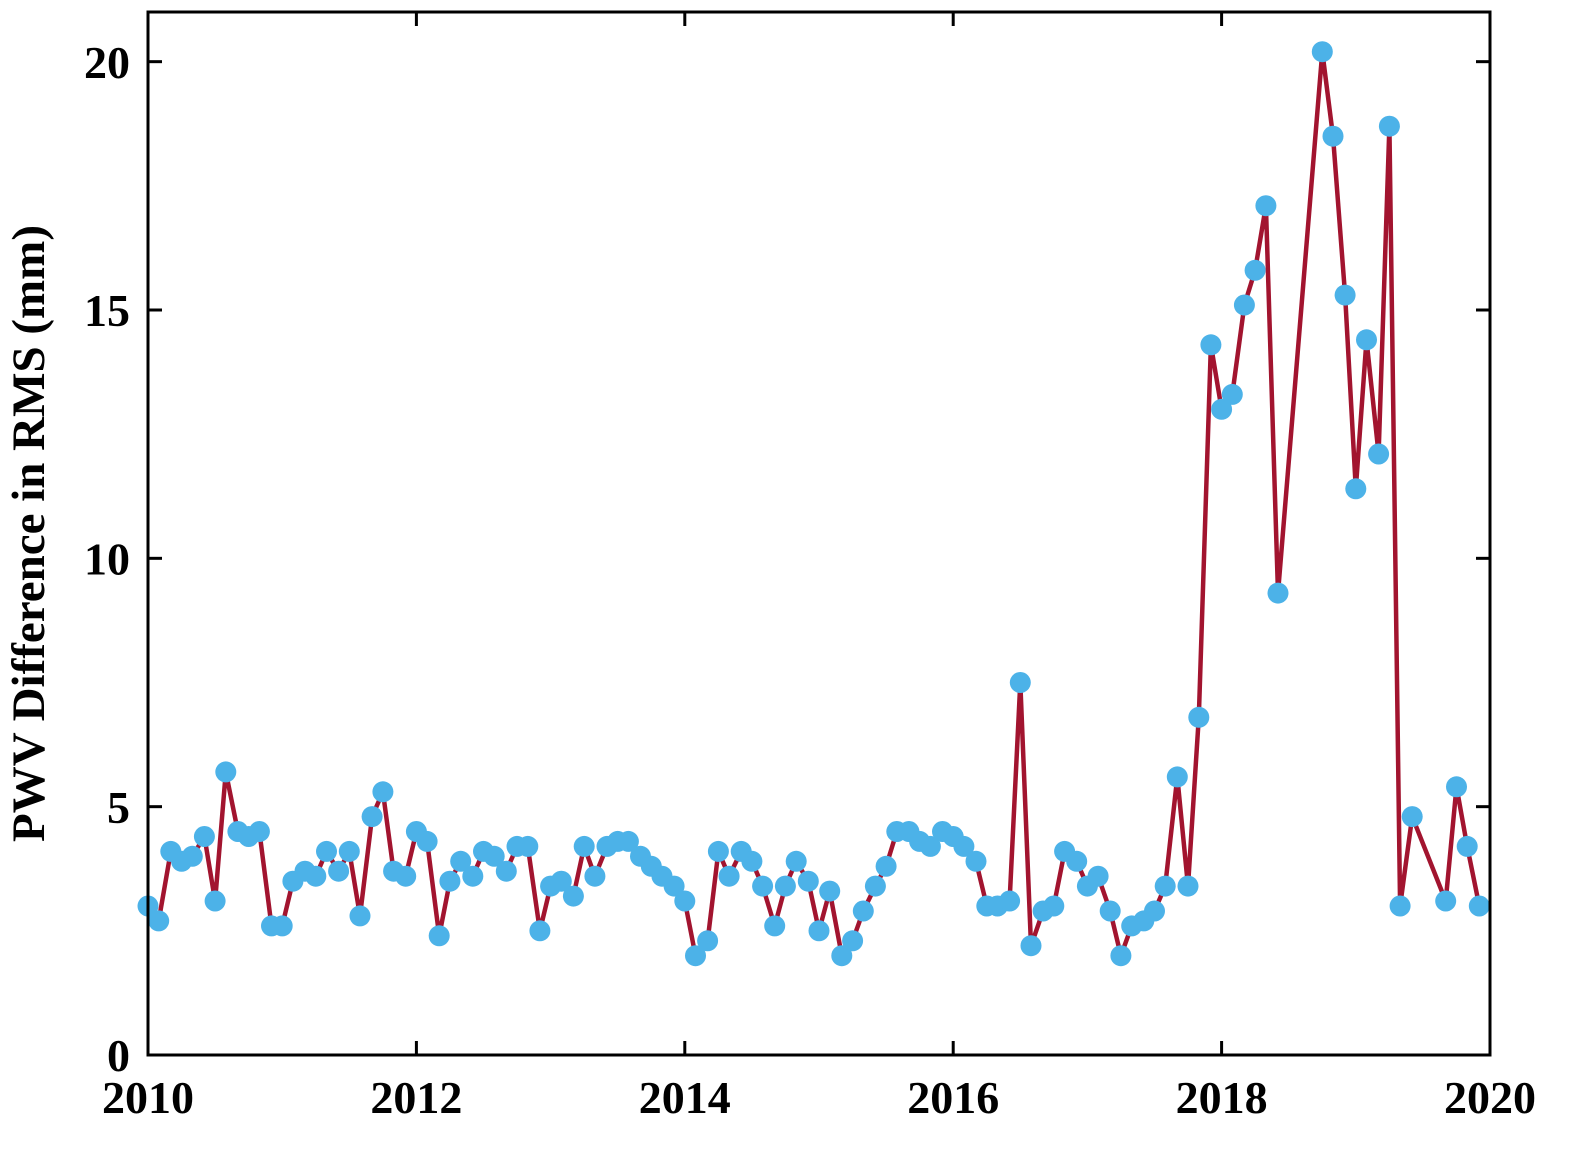  I want to click on x-tick-label: 2010, so click(148, 1097).